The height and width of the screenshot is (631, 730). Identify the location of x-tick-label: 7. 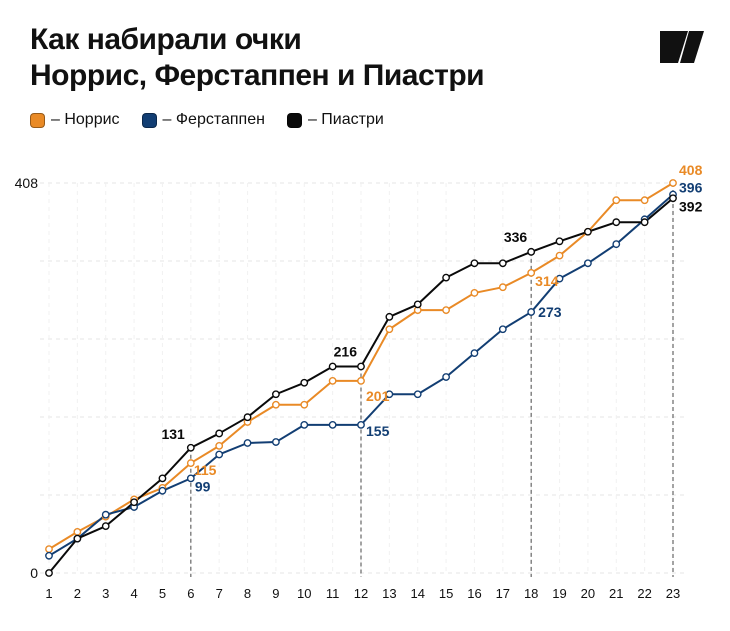
(219, 593).